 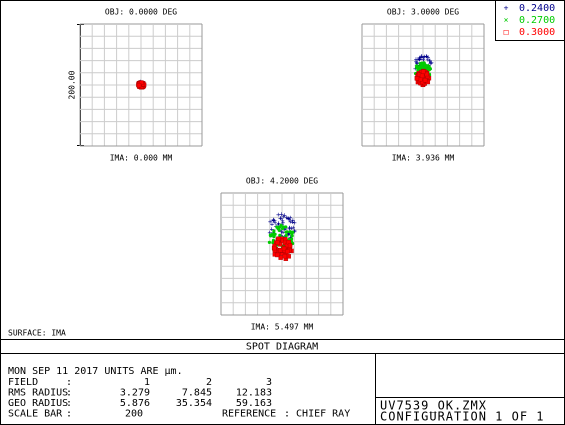 I want to click on plot-footer: IMA: 3.936 MM, so click(x=423, y=158).